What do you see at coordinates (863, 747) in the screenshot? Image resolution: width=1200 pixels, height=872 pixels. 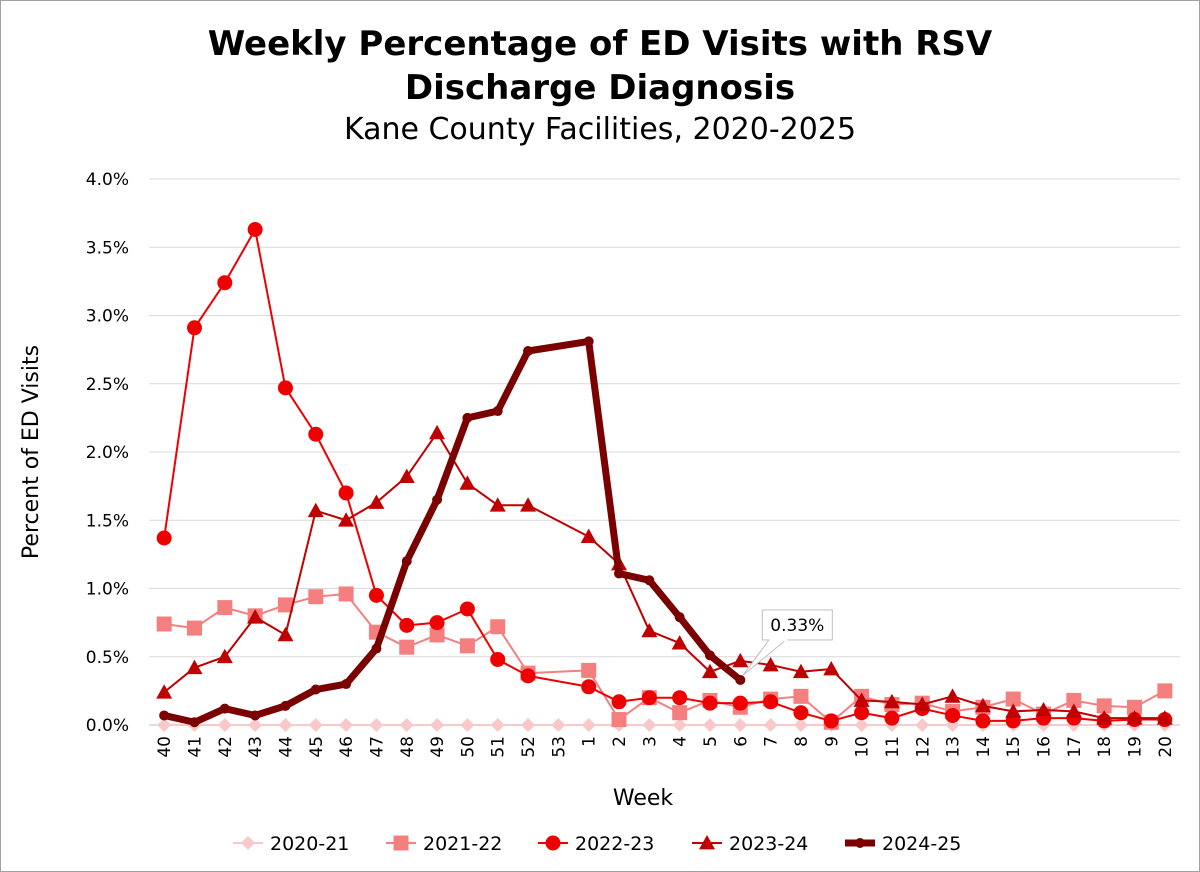 I see `x-tick-label: 10` at bounding box center [863, 747].